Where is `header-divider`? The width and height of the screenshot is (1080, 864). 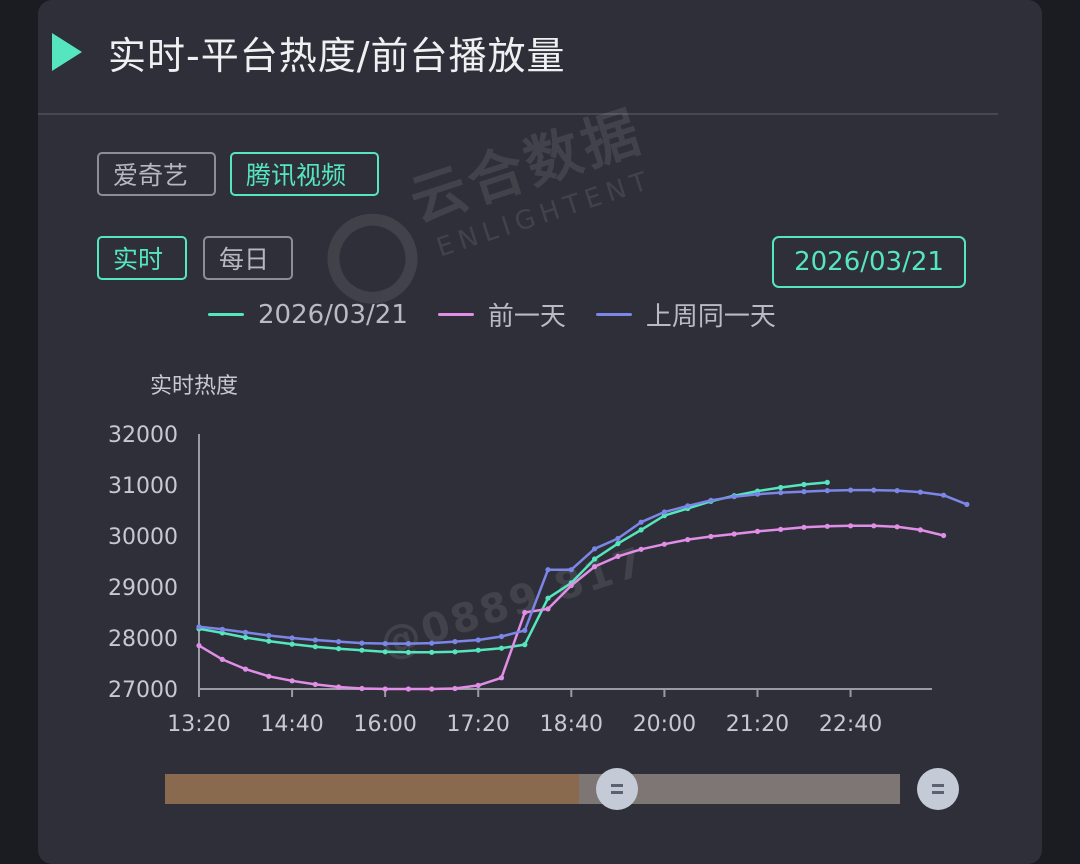
header-divider is located at coordinates (518, 114).